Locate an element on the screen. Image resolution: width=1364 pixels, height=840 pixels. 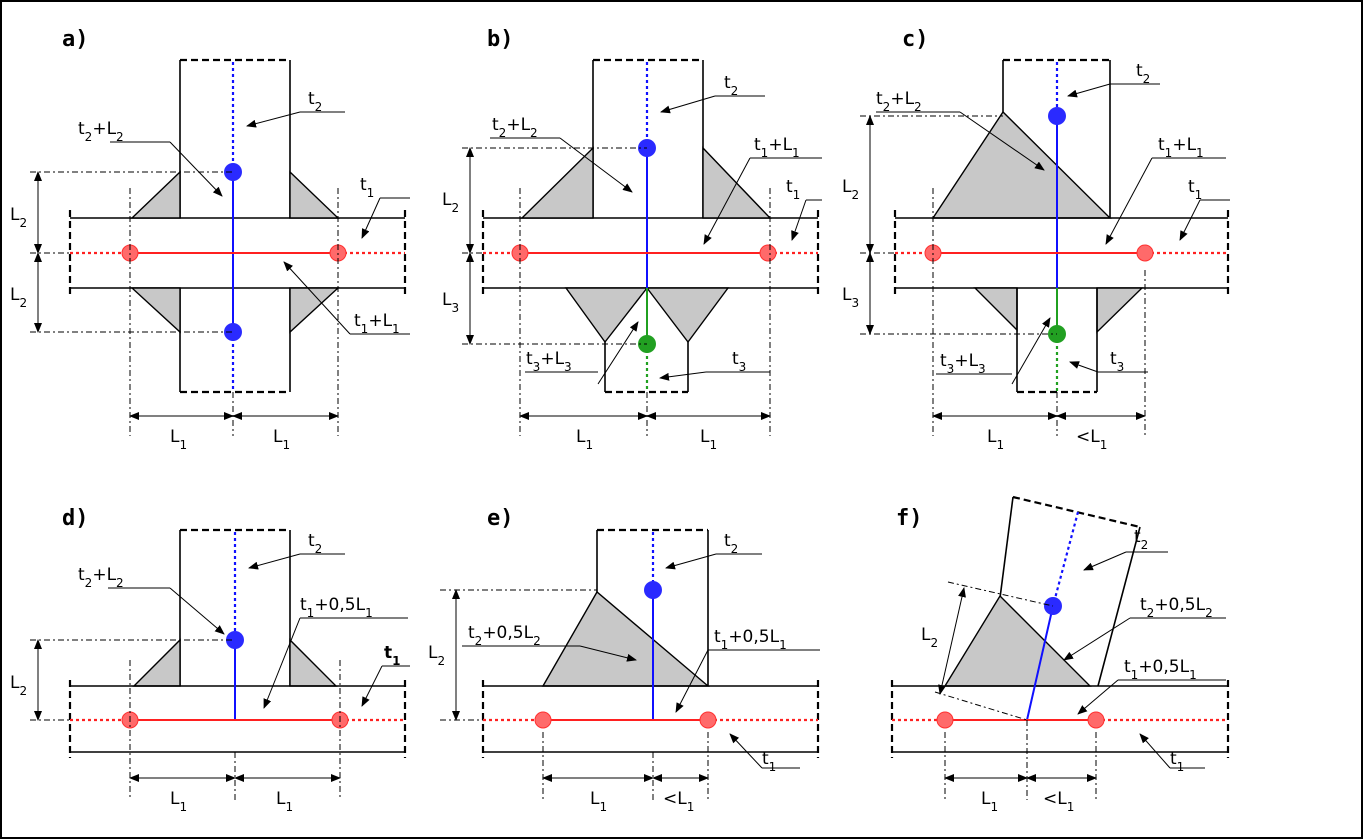
panel-b: b) L2 L3 L1 is located at coordinates (632, 239).